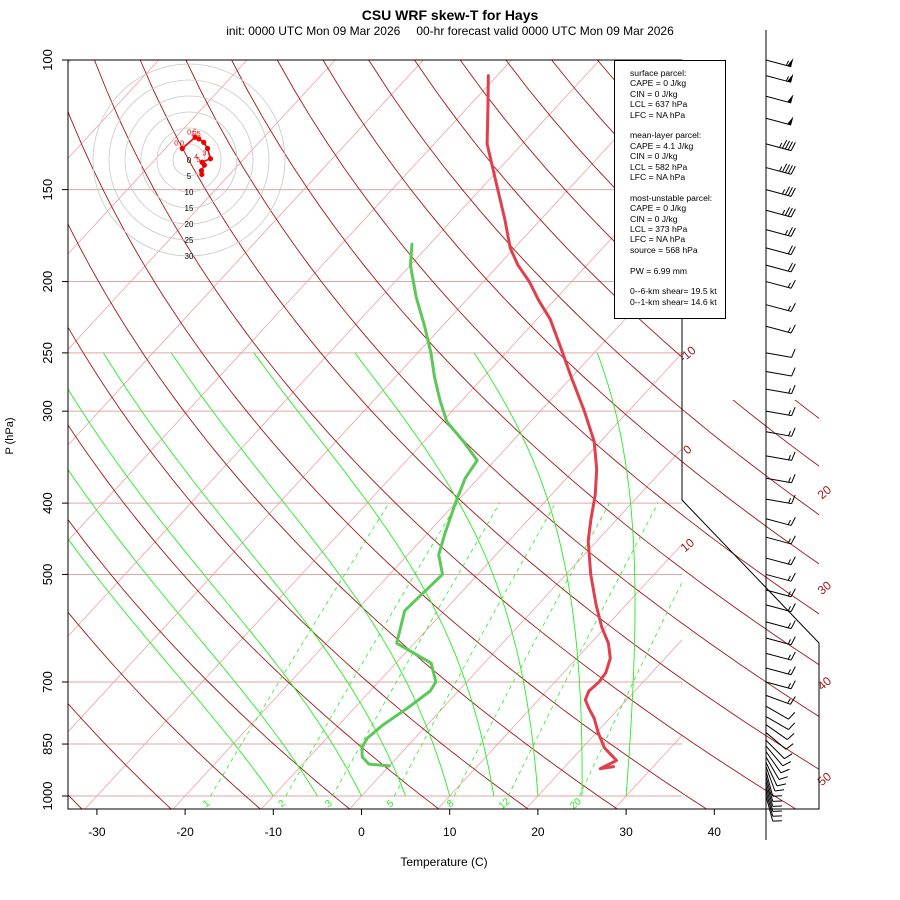 Image resolution: width=900 pixels, height=900 pixels. I want to click on hodograph-point, so click(202, 162).